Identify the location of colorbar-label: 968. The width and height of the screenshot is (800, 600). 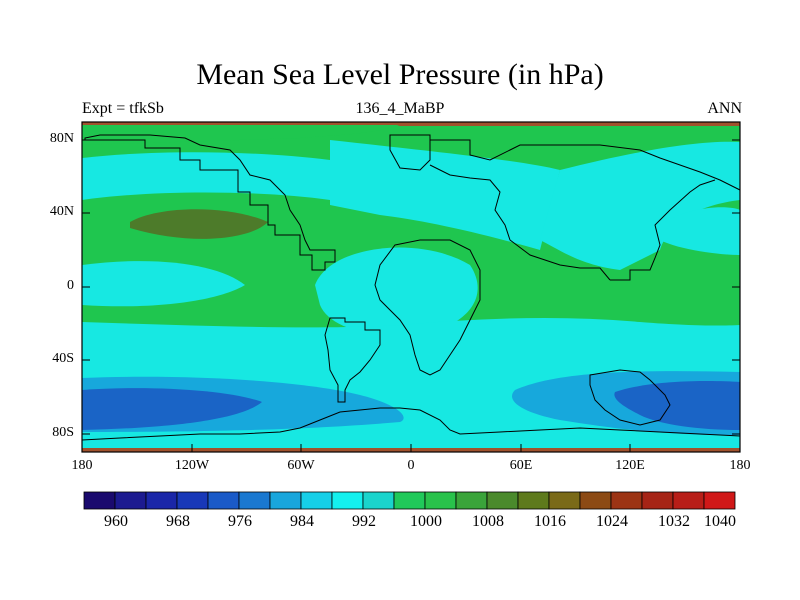
(178, 521).